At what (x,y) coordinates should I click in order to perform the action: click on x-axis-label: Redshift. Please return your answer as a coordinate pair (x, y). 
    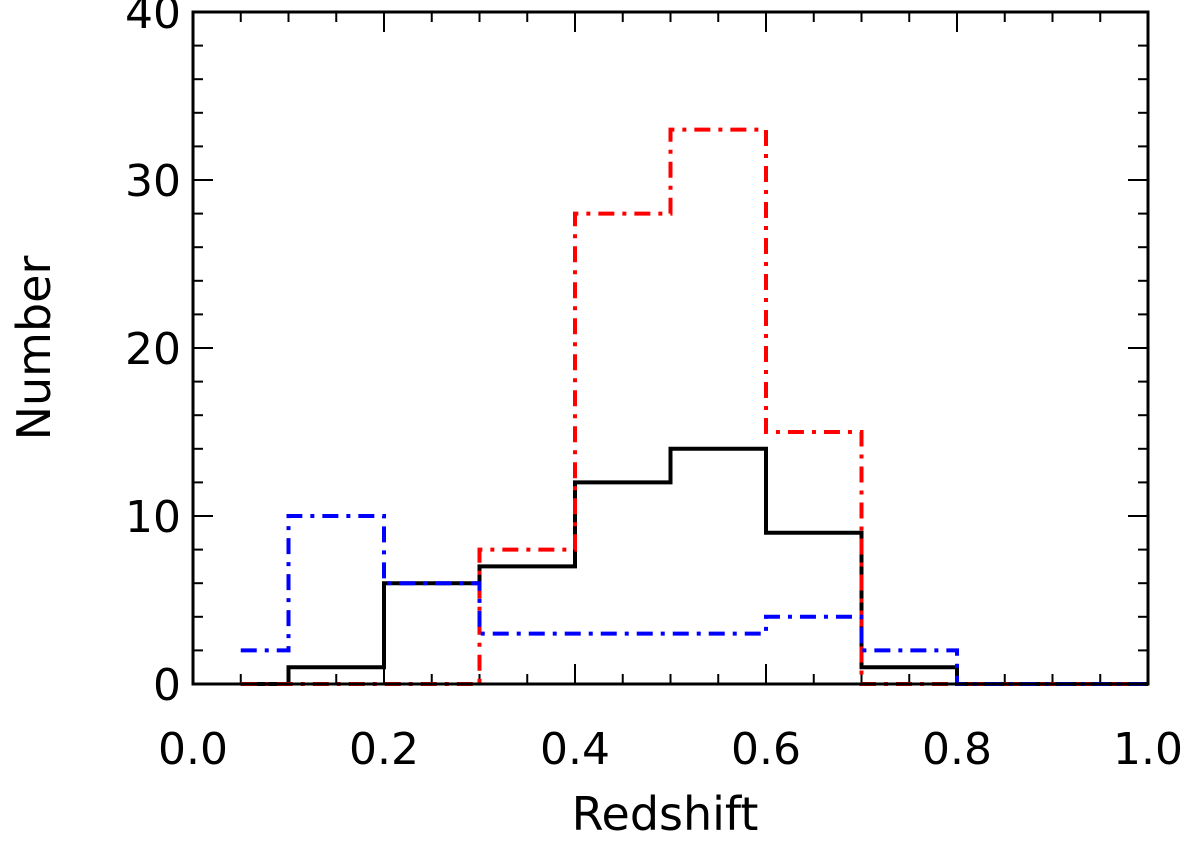
    Looking at the image, I should click on (665, 814).